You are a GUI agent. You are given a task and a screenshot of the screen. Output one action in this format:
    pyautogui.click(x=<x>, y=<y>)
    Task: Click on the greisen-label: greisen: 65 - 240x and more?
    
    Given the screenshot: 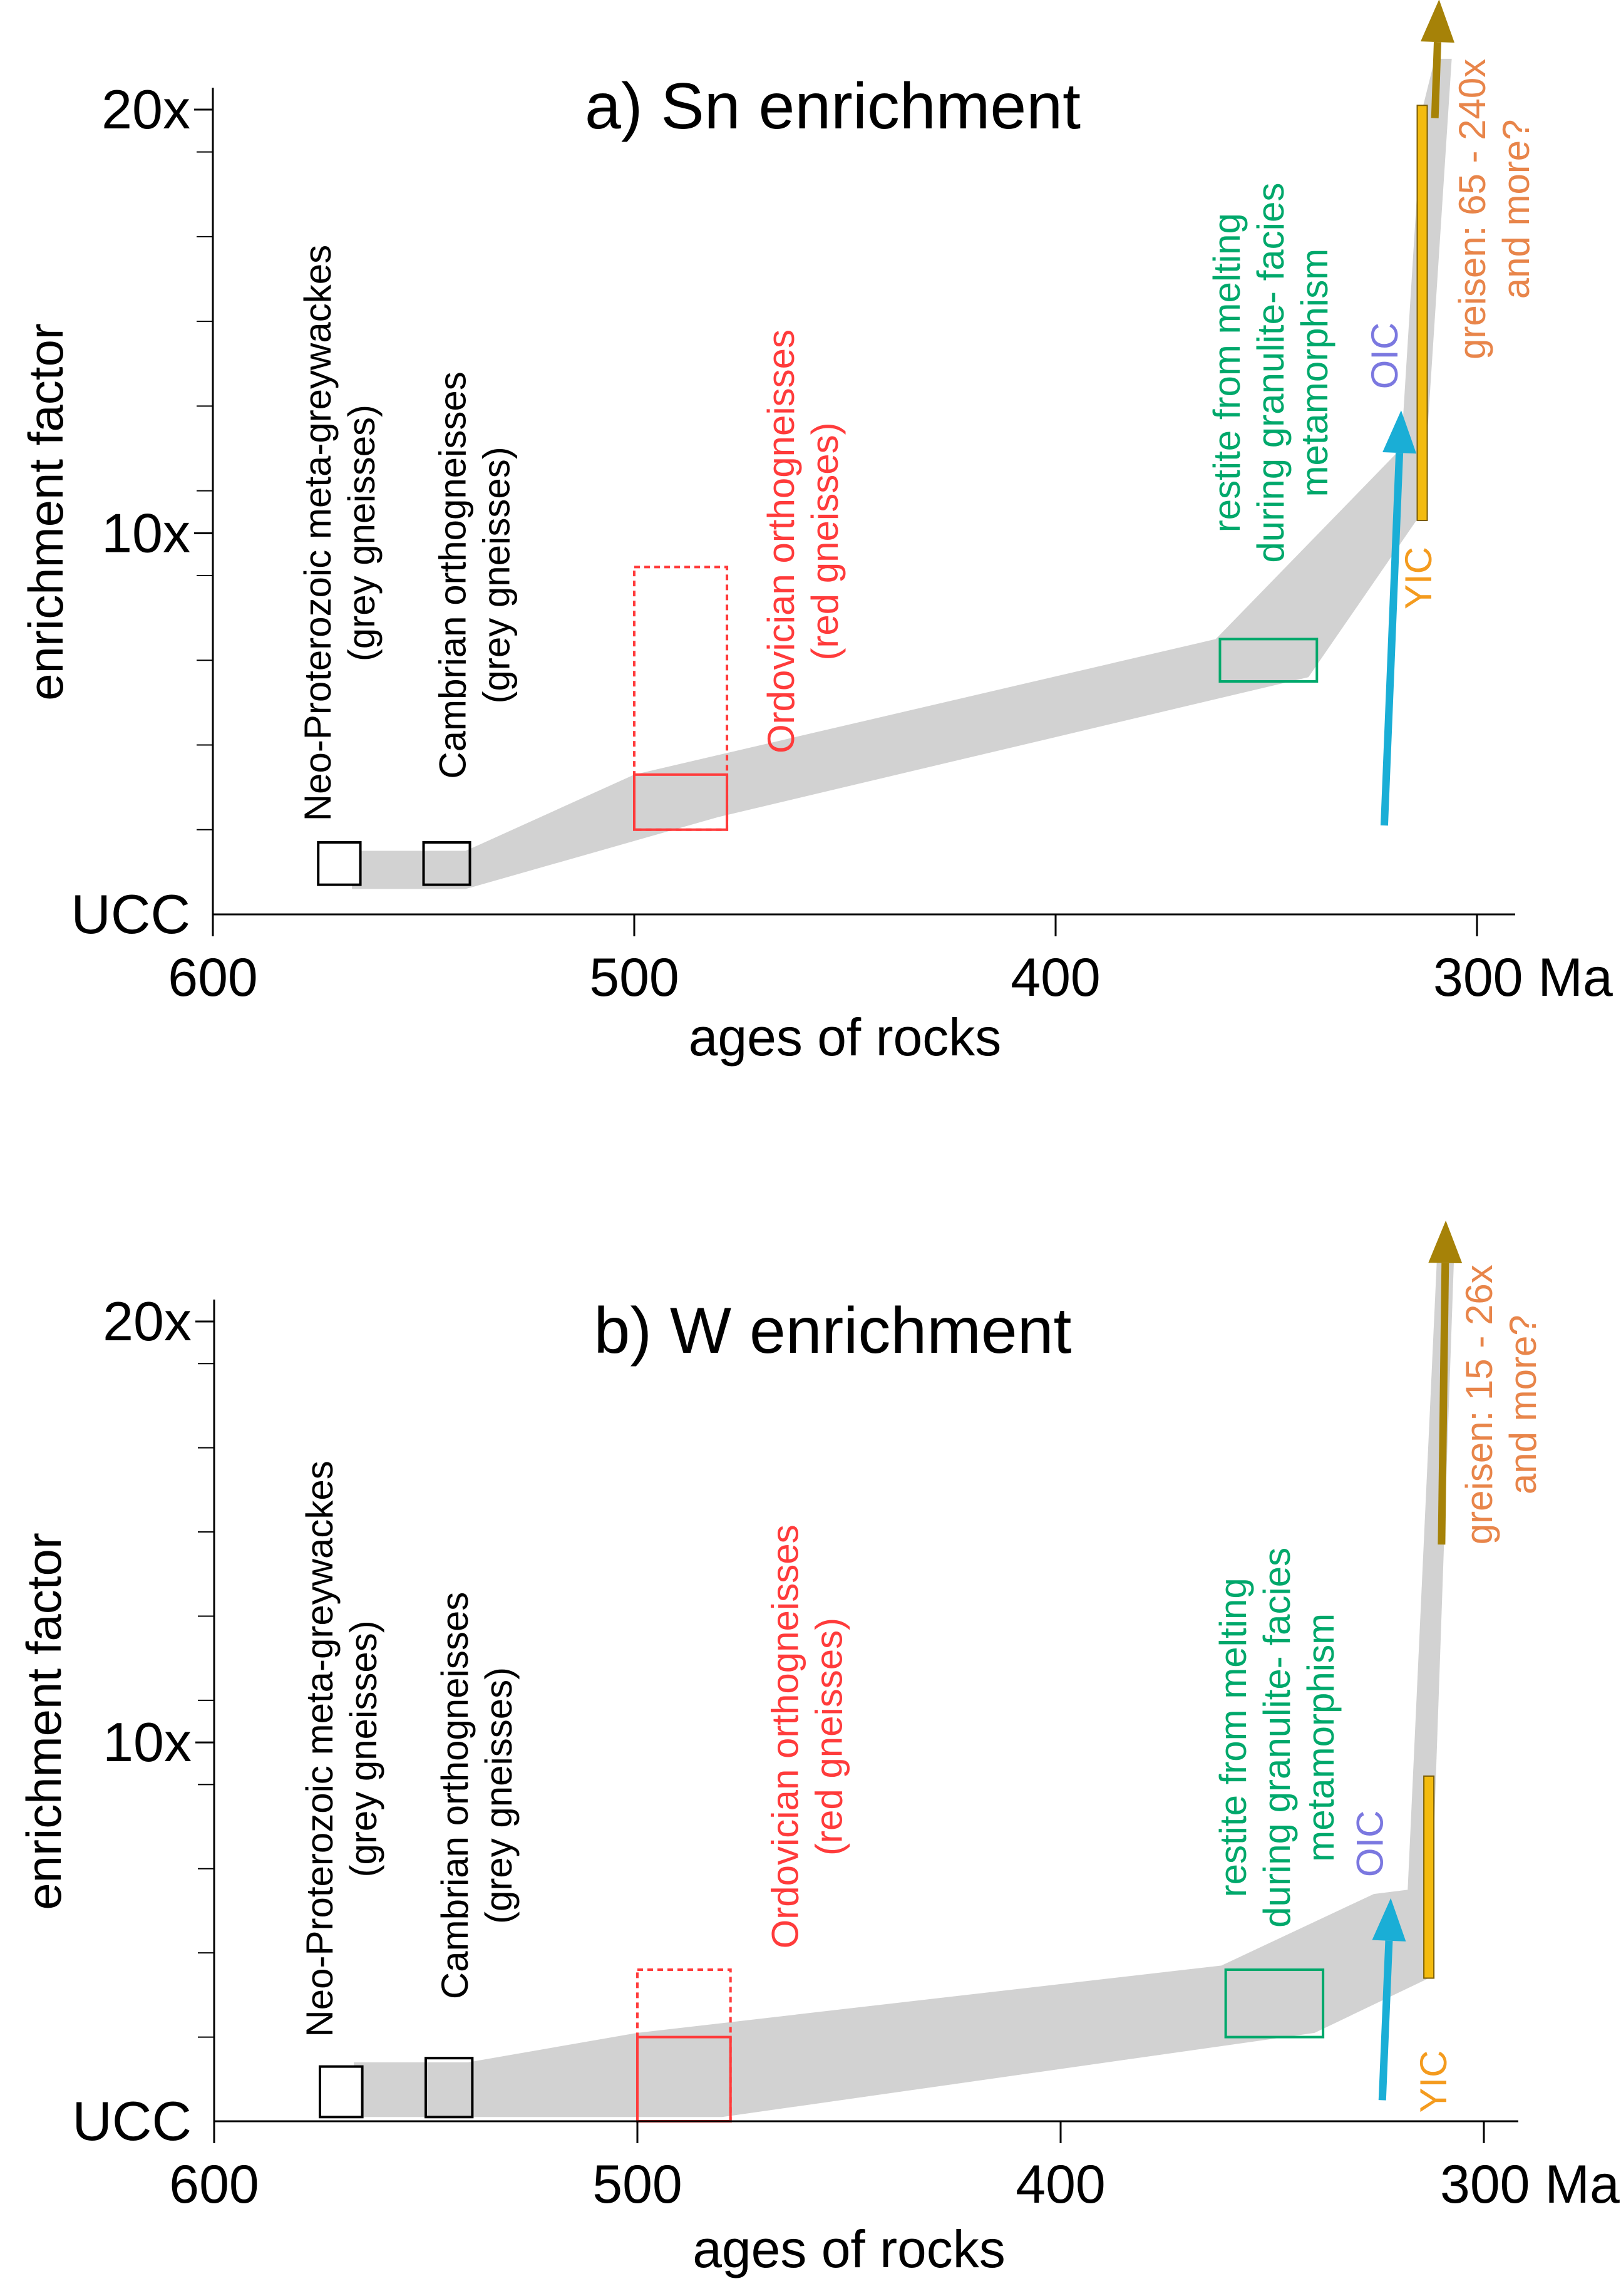 What is the action you would take?
    pyautogui.click(x=1494, y=209)
    